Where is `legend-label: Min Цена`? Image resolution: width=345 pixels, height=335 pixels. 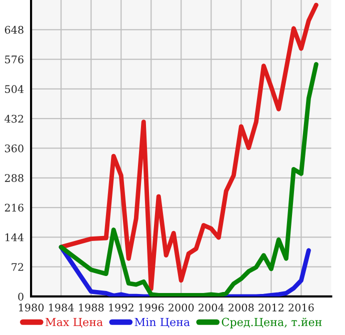
legend-label: Min Цена is located at coordinates (162, 323).